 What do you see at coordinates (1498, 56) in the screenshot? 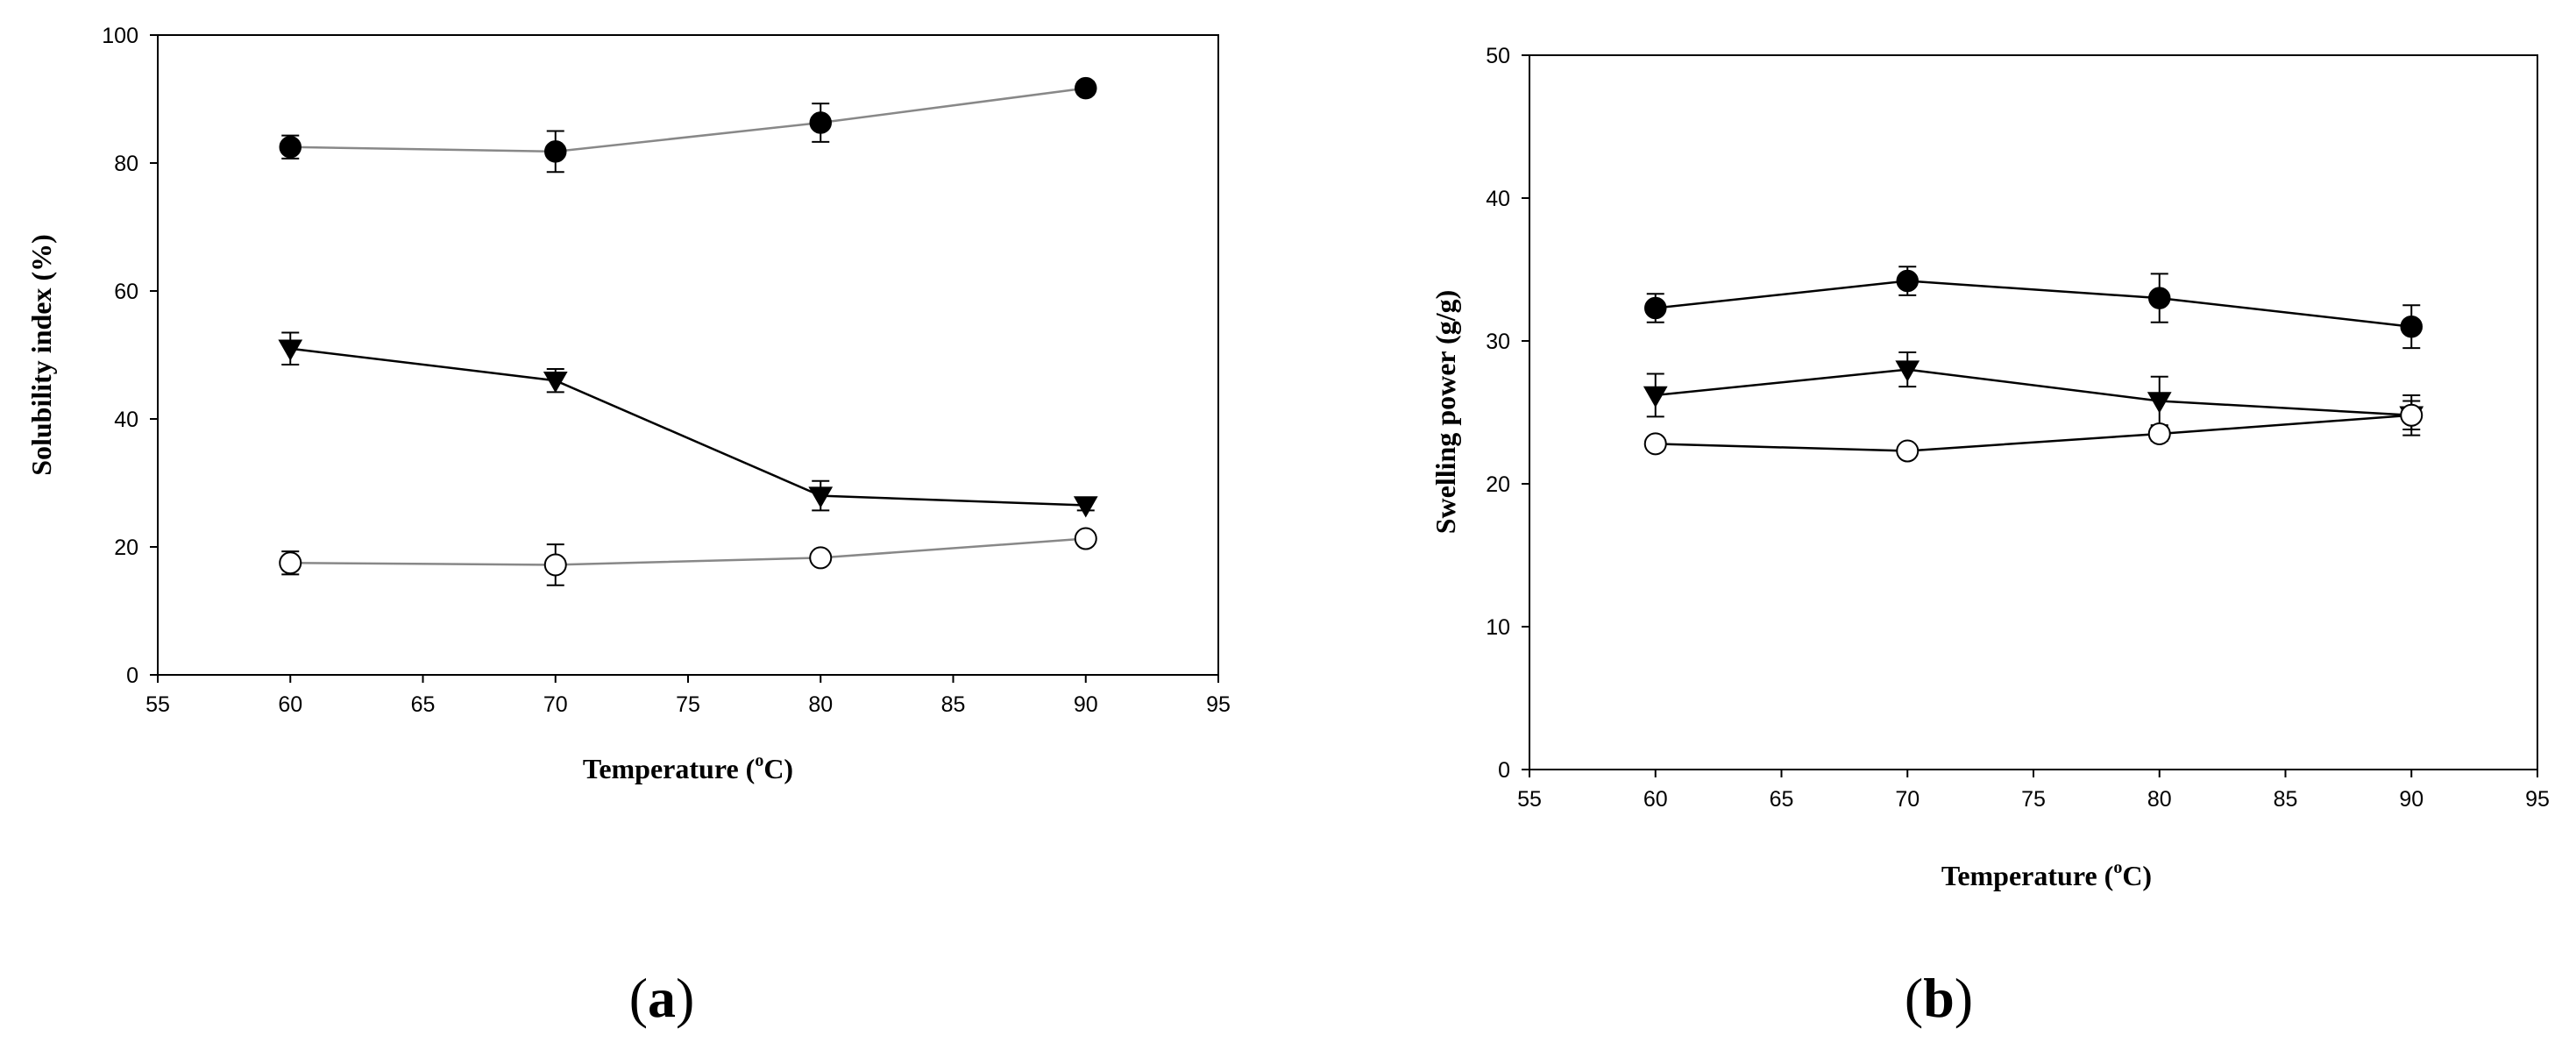
I see `y-tick-label-b-50: 50` at bounding box center [1498, 56].